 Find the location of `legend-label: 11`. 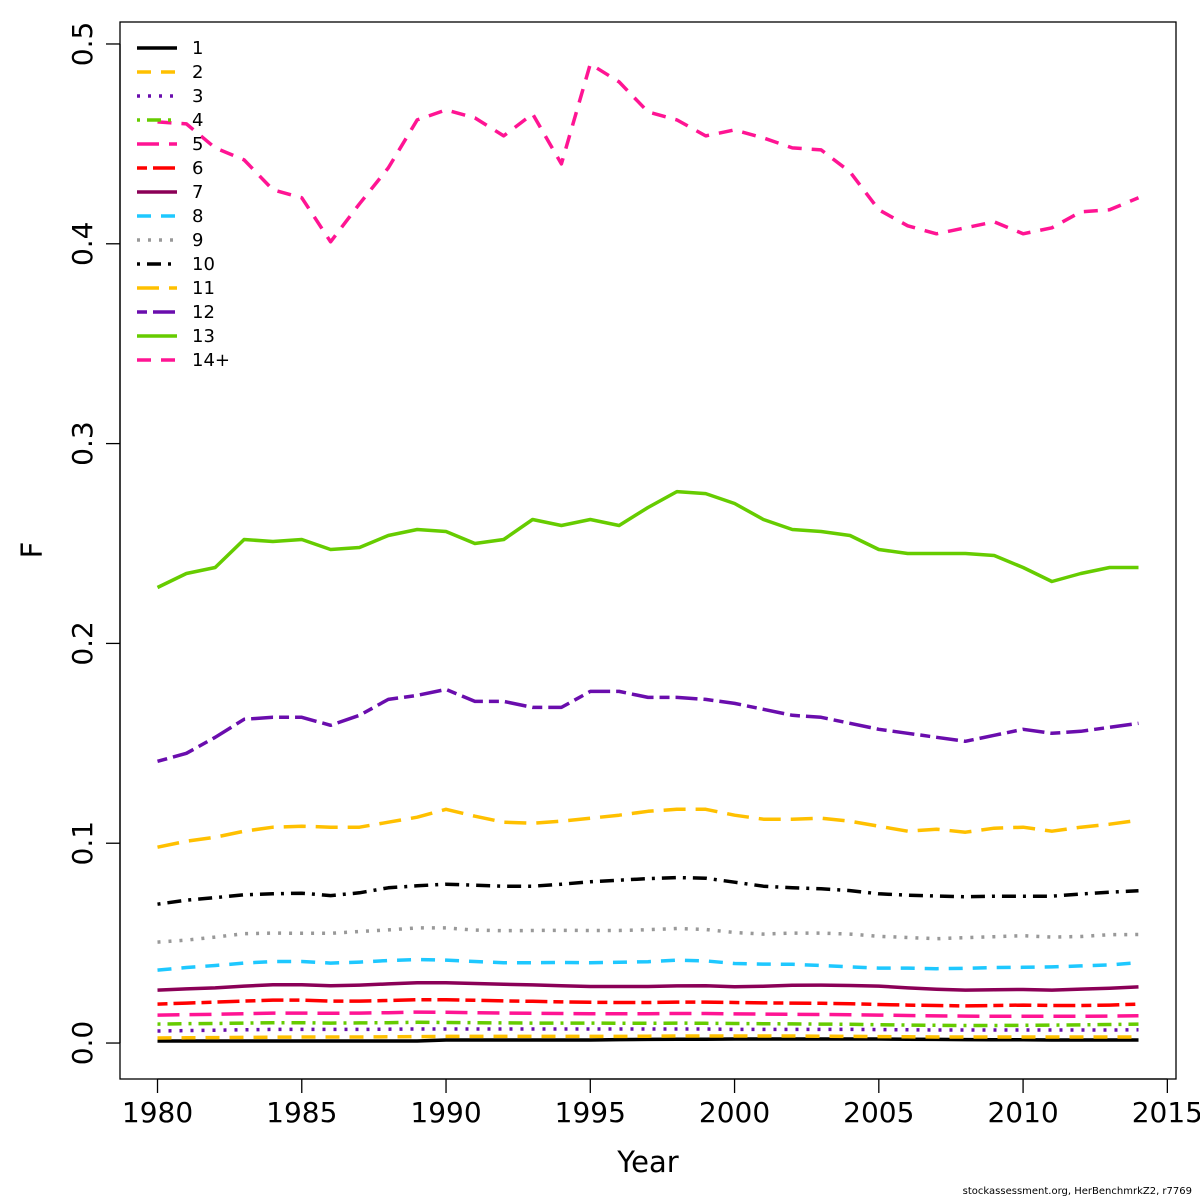

legend-label: 11 is located at coordinates (203, 288).